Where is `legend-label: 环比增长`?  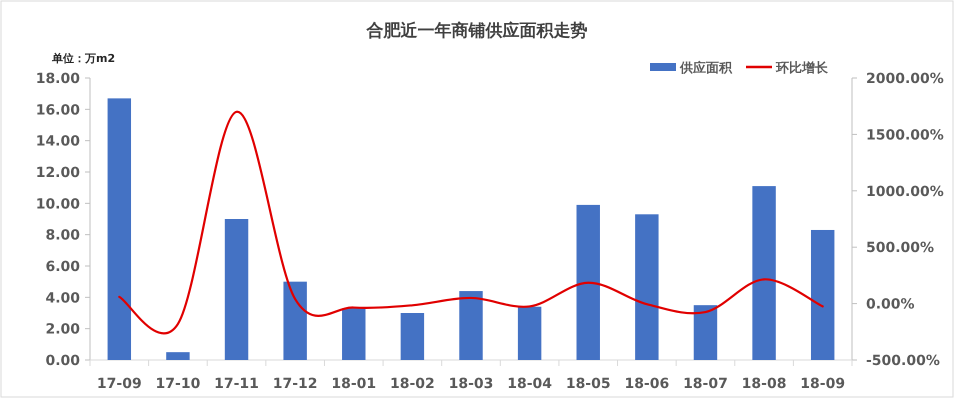 legend-label: 环比增长 is located at coordinates (802, 68).